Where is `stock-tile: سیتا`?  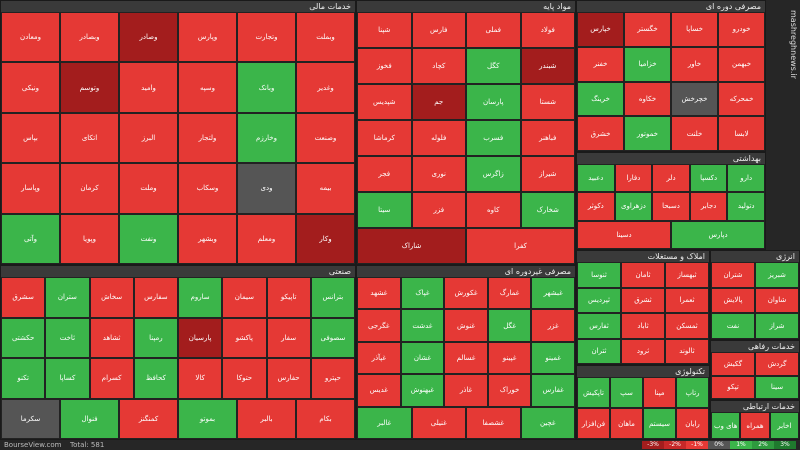
stock-tile: سیتا is located at coordinates (384, 210).